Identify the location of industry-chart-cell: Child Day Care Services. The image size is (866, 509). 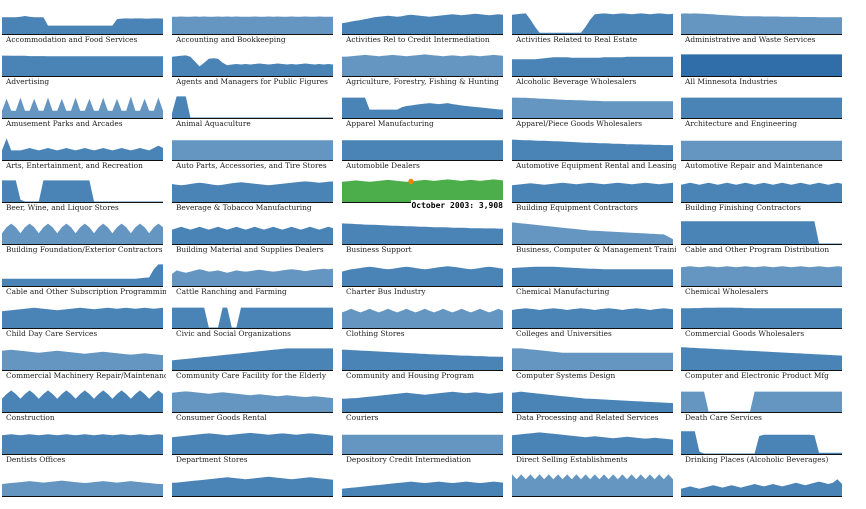
(82, 320).